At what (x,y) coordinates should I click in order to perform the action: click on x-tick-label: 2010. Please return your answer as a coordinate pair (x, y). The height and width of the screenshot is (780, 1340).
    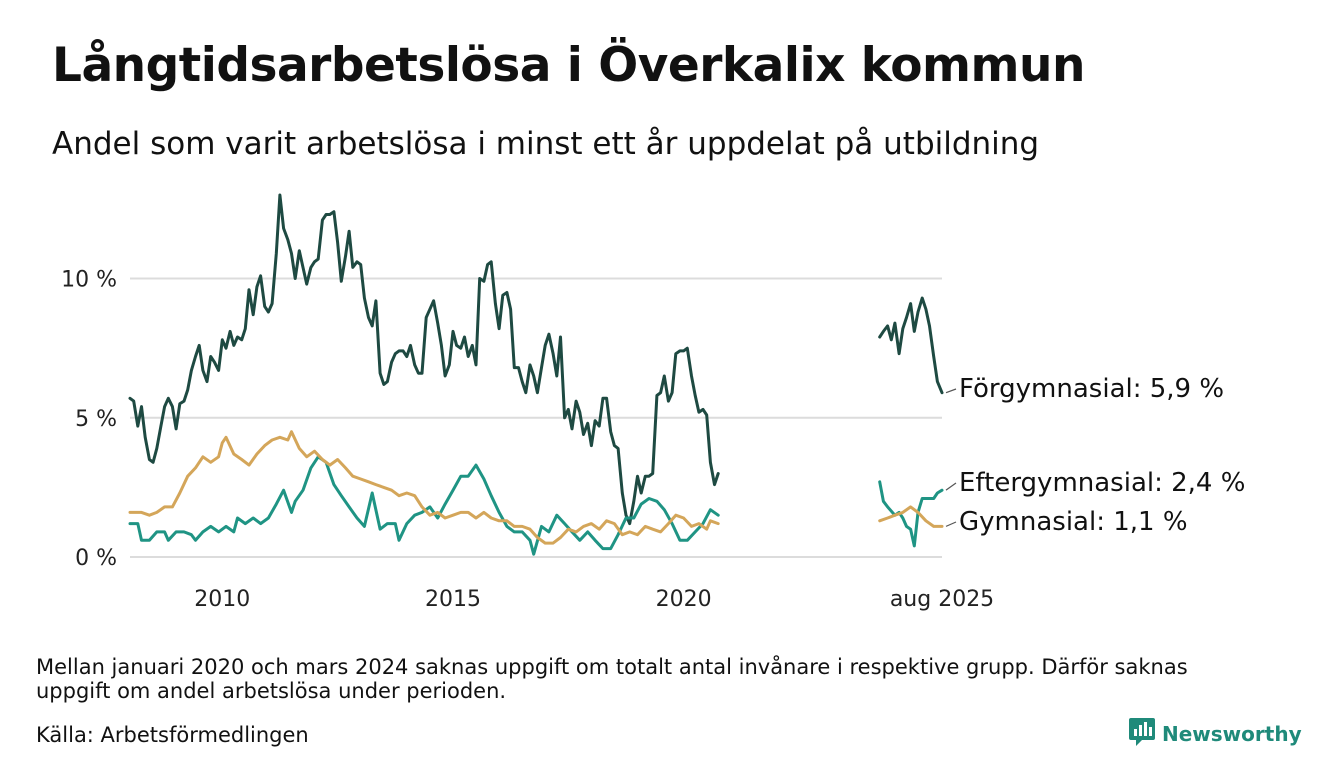
    Looking at the image, I should click on (222, 599).